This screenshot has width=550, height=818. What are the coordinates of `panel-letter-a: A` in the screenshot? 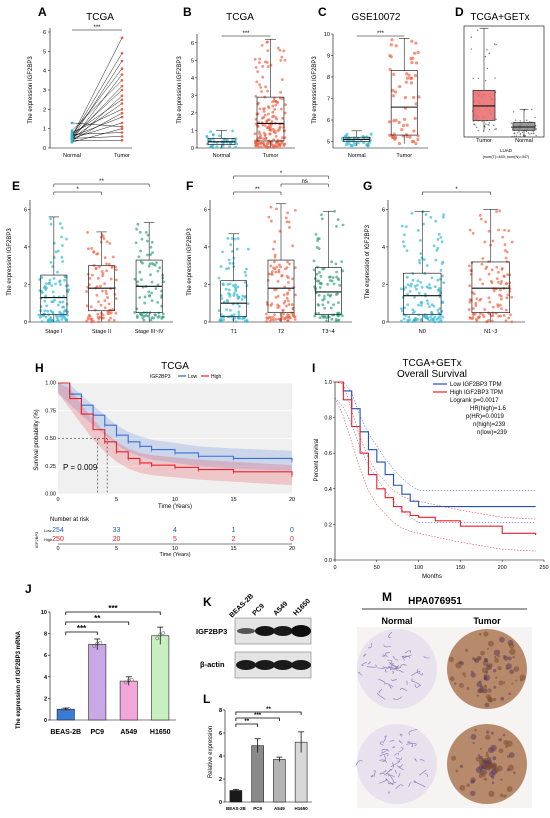 It's located at (42, 12).